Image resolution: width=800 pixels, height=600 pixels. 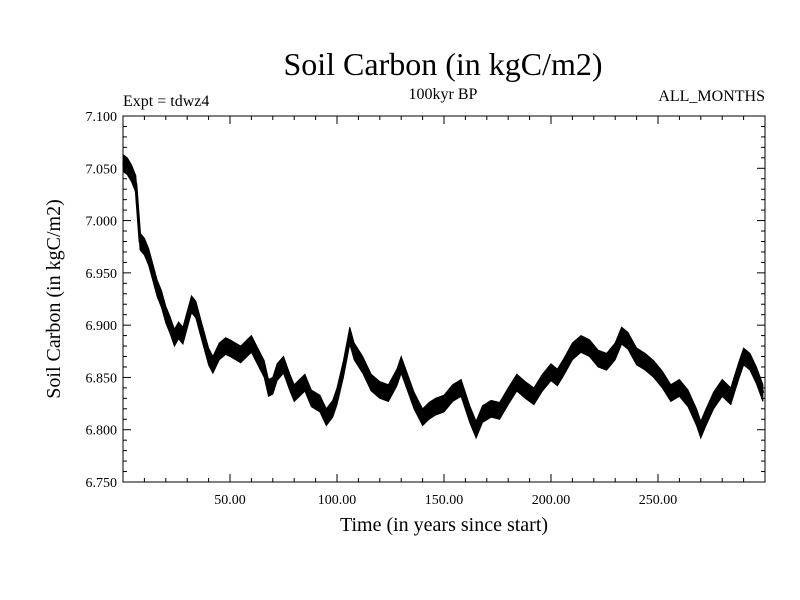 I want to click on chart-title: Soil Carbon (in kgC/m2), so click(x=442, y=64).